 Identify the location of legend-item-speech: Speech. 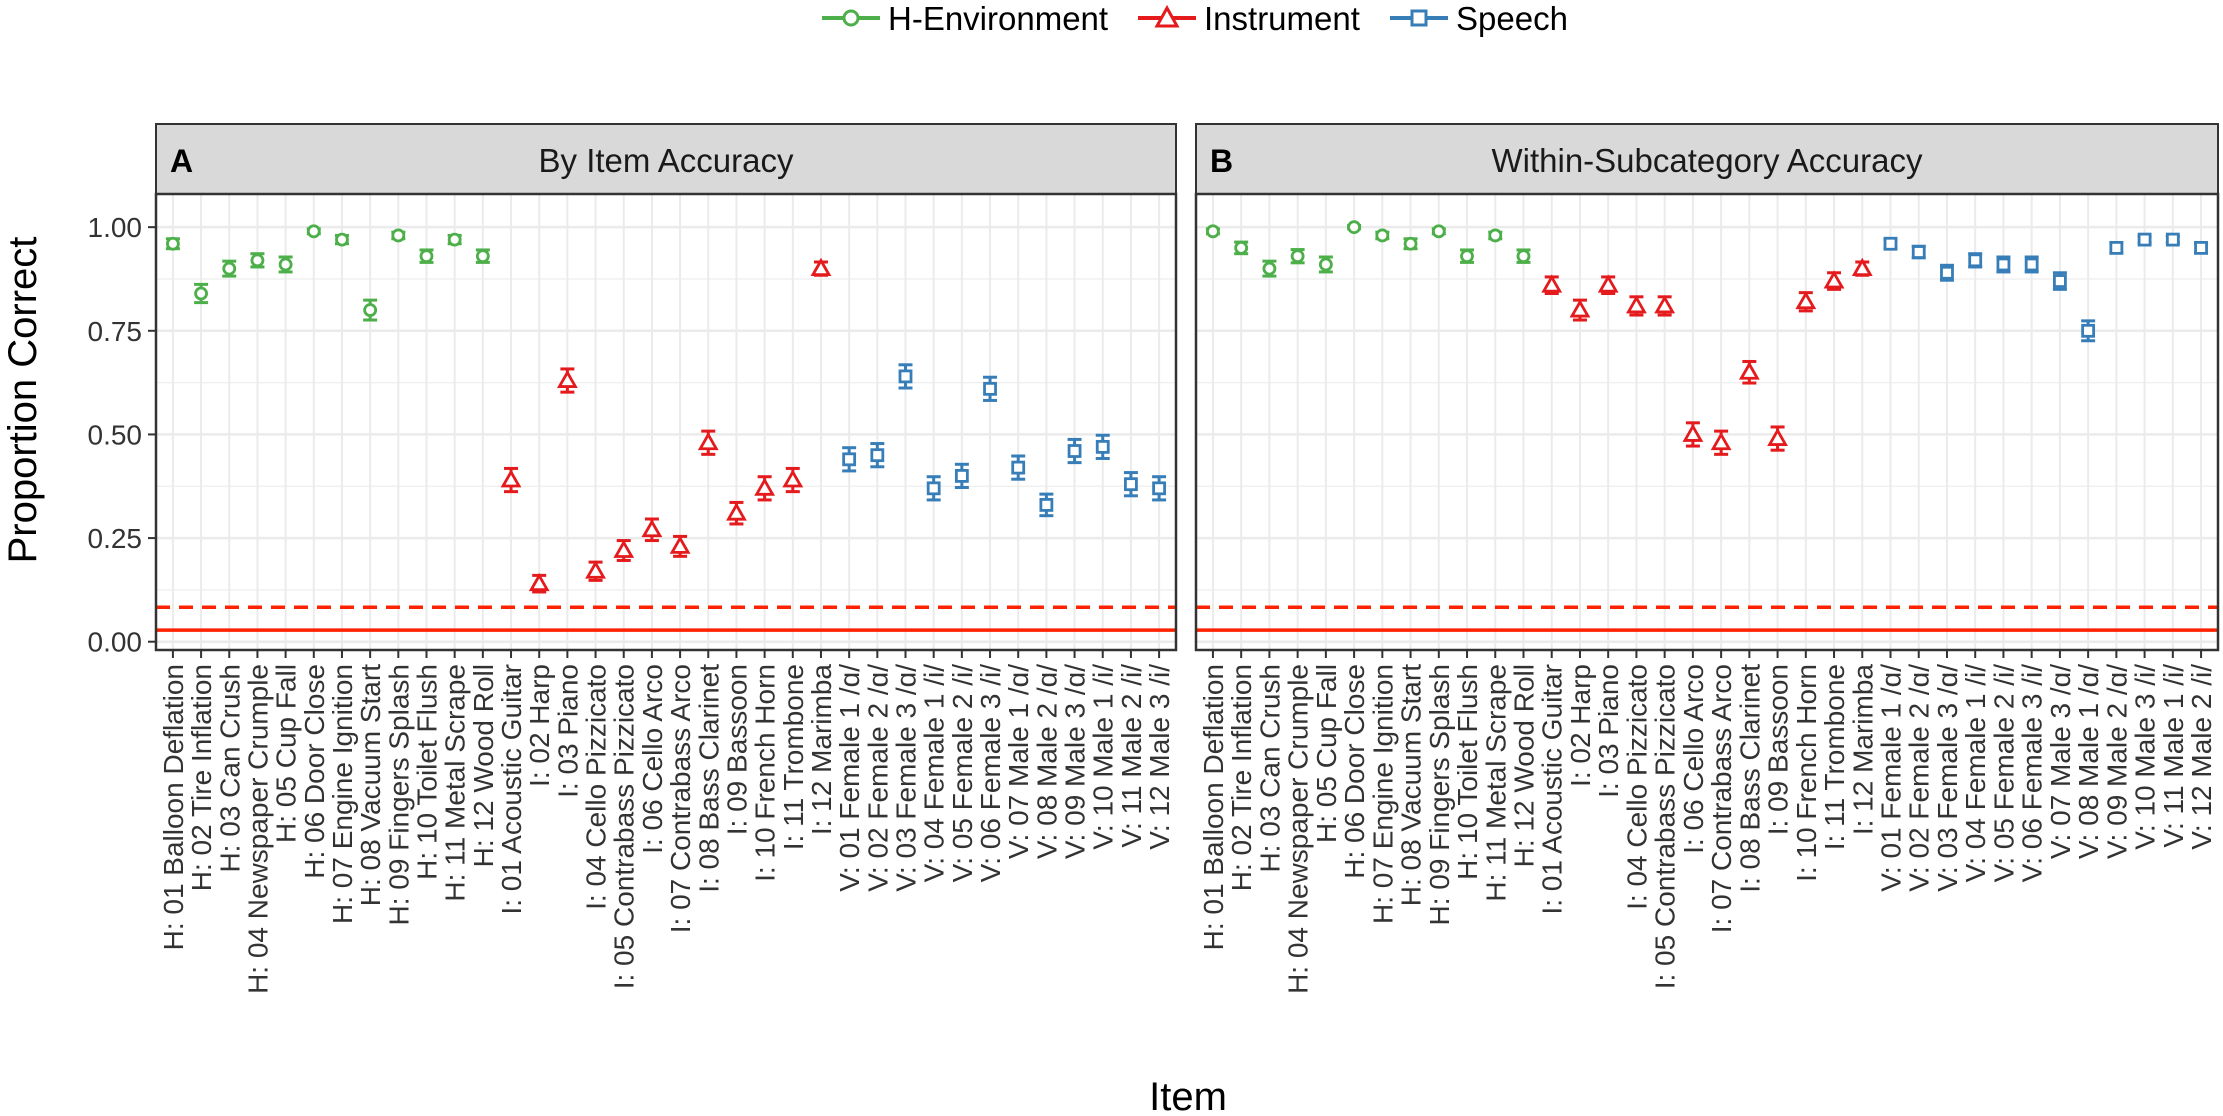
(1479, 18).